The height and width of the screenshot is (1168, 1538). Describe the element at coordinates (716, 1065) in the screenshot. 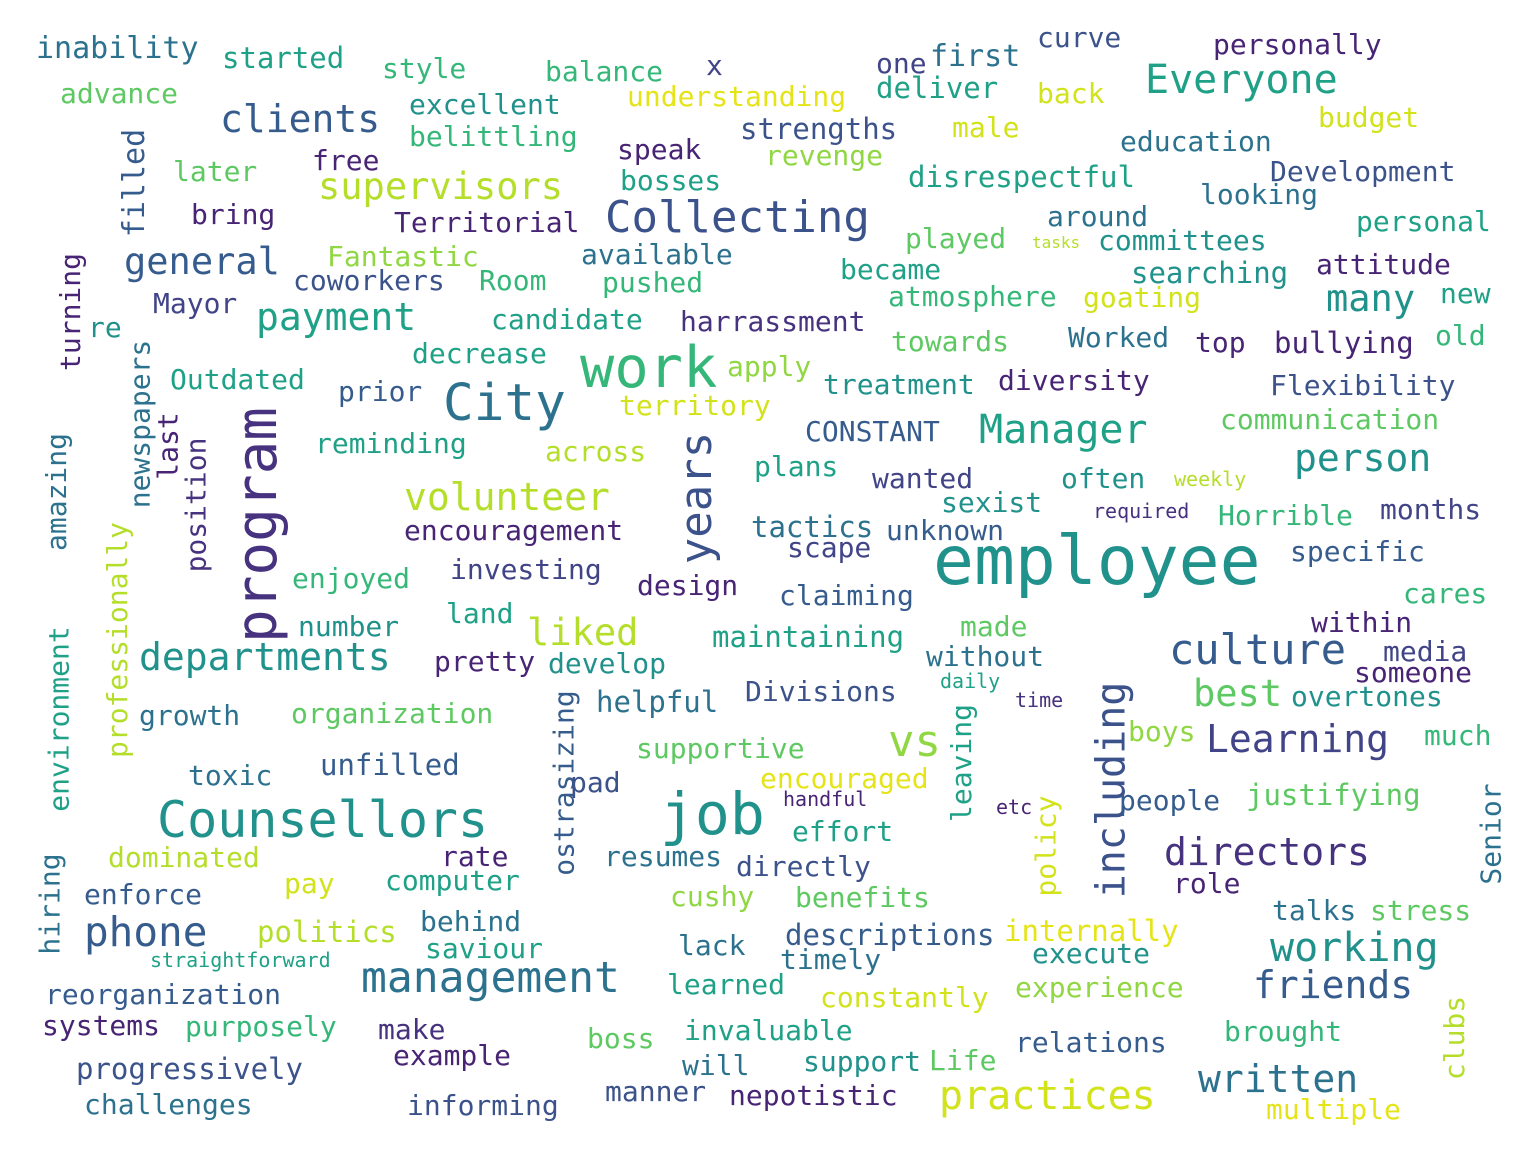

I see `word: will` at that location.